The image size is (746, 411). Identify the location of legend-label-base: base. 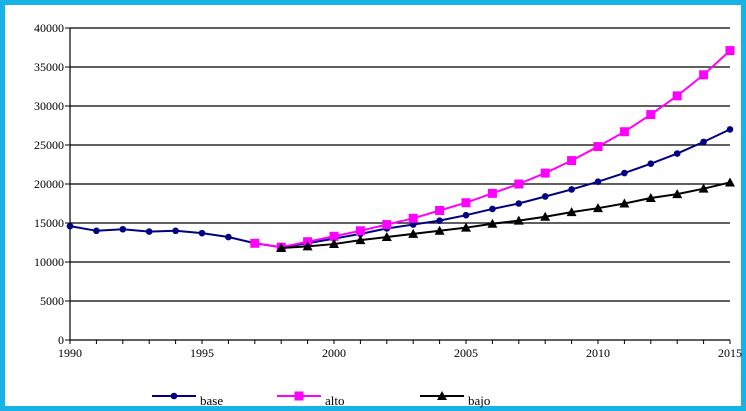
(211, 400).